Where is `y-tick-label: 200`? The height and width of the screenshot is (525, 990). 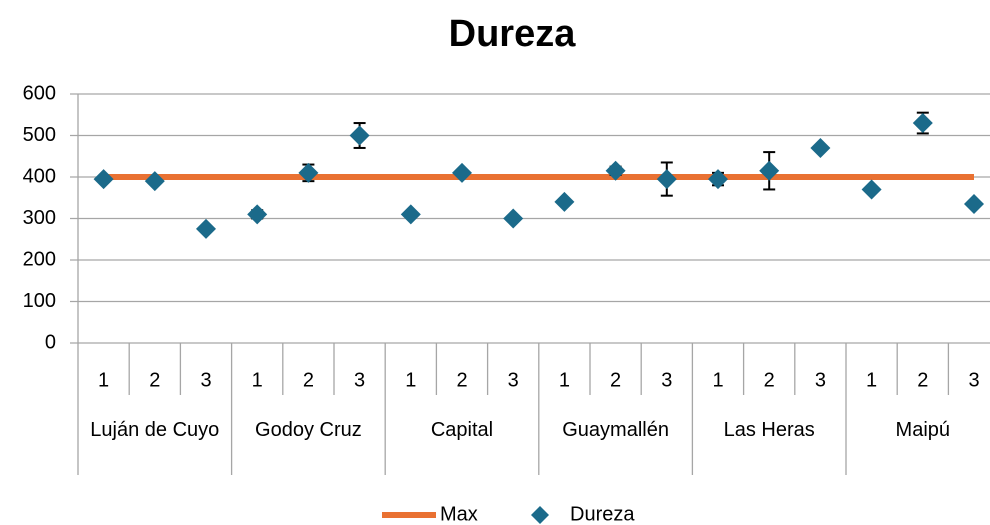 y-tick-label: 200 is located at coordinates (39, 259).